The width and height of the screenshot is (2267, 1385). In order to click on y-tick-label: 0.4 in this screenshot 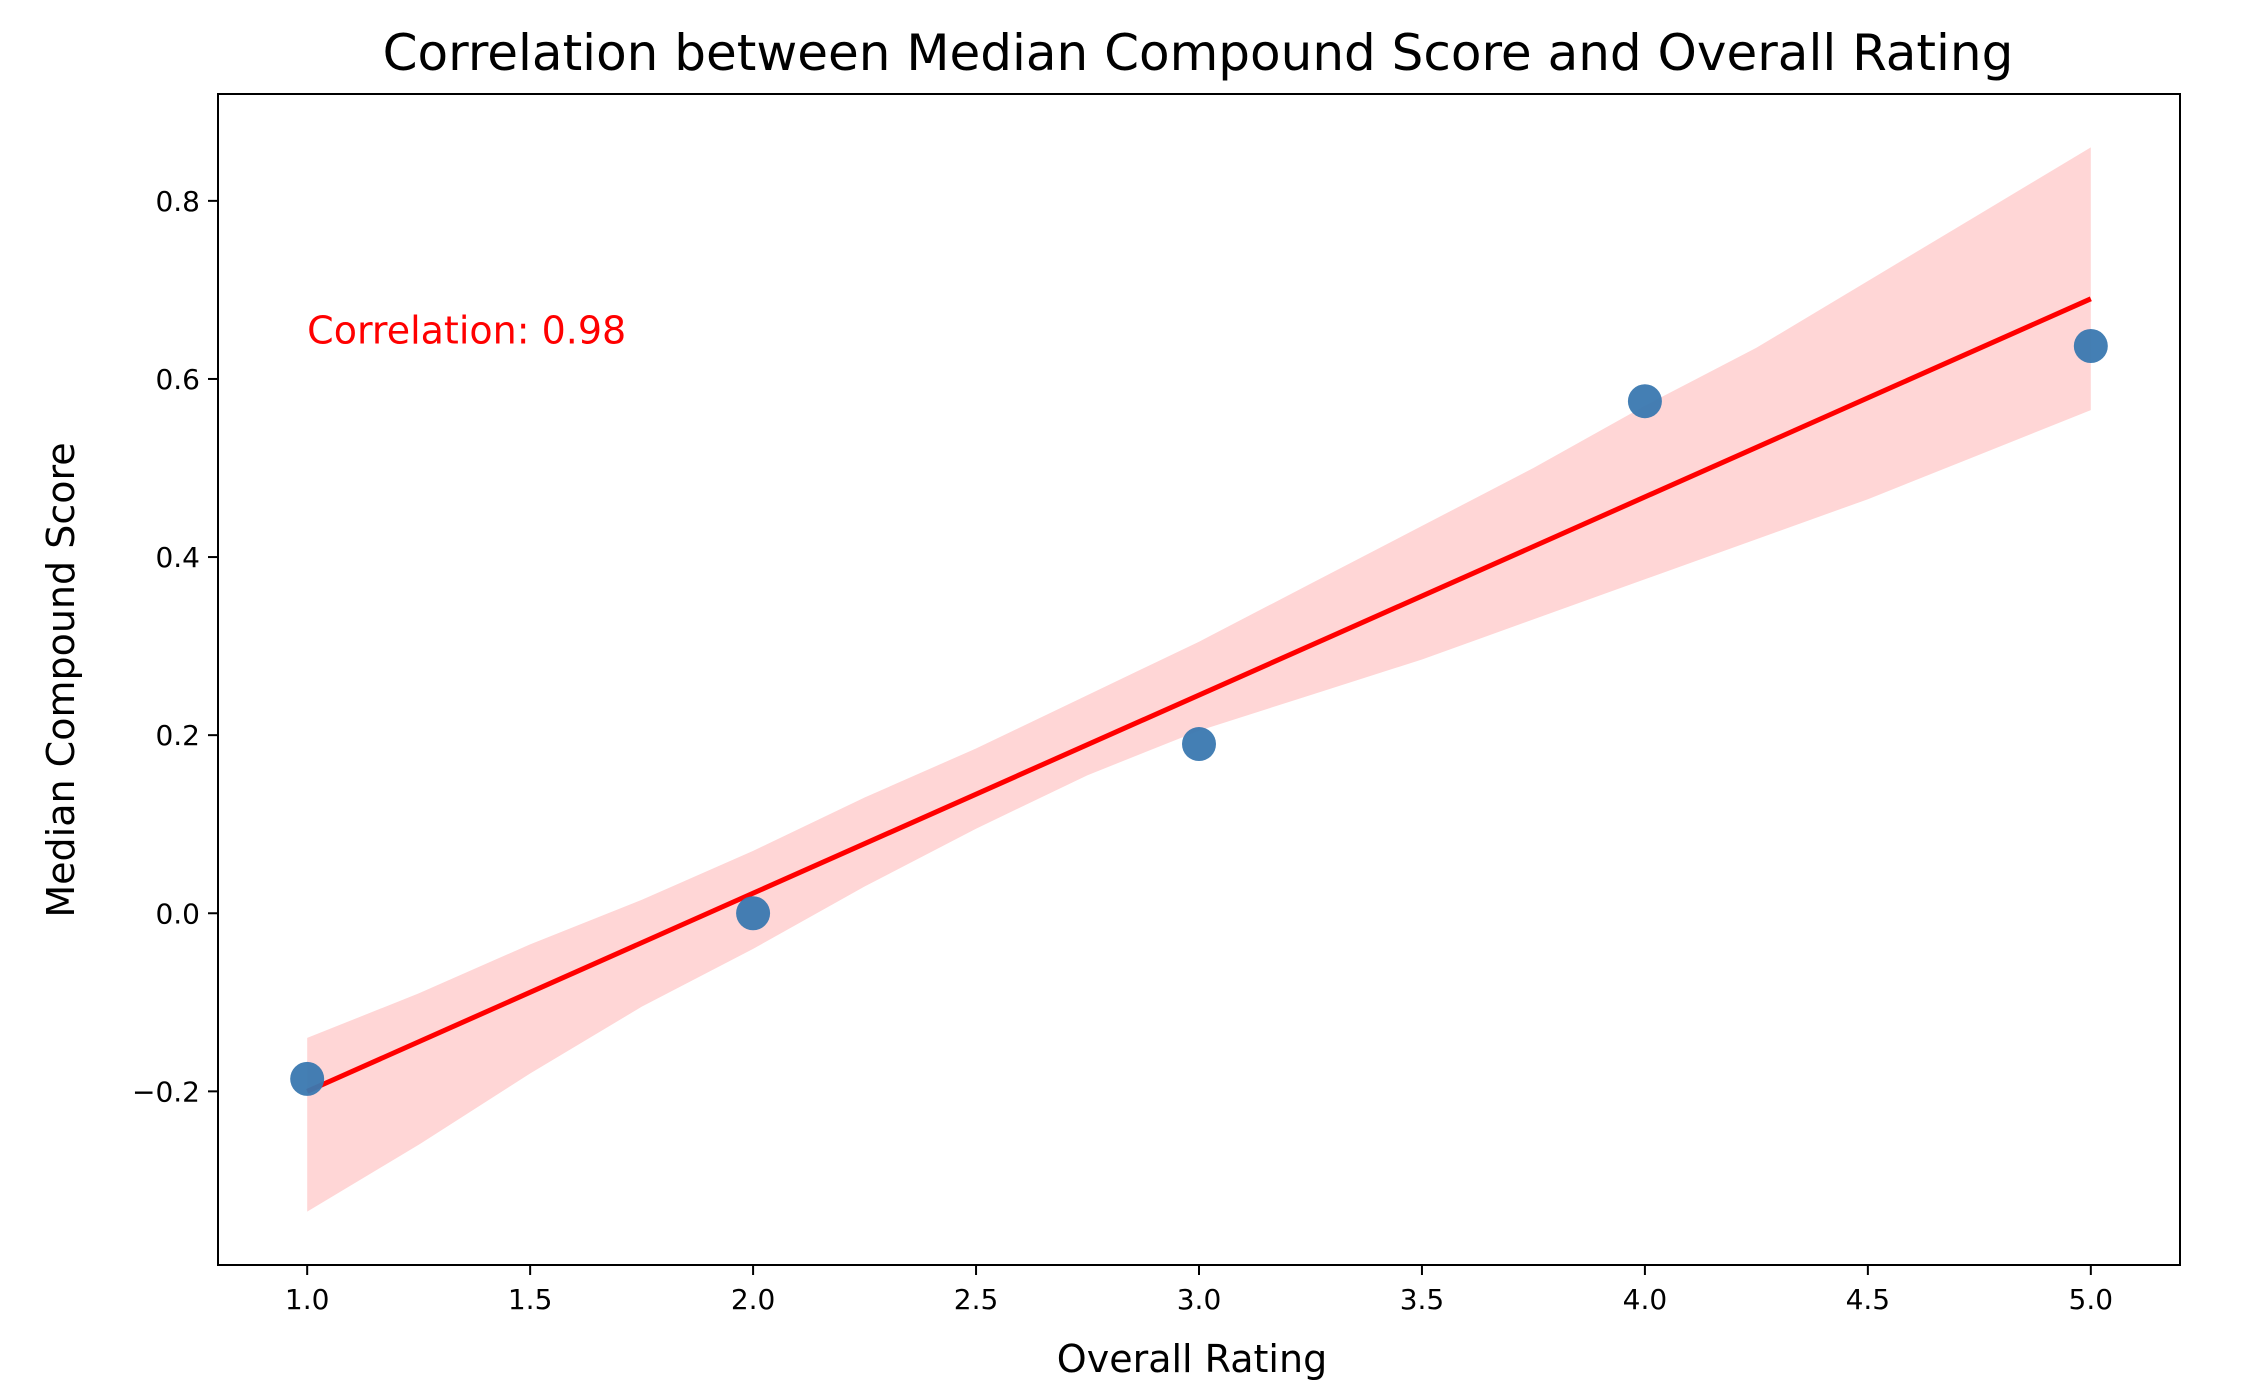, I will do `click(177, 557)`.